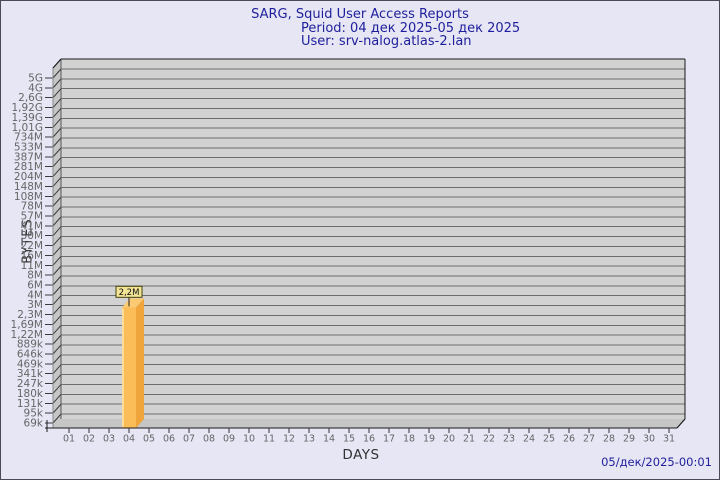  What do you see at coordinates (389, 439) in the screenshot?
I see `x-tick-label: 17` at bounding box center [389, 439].